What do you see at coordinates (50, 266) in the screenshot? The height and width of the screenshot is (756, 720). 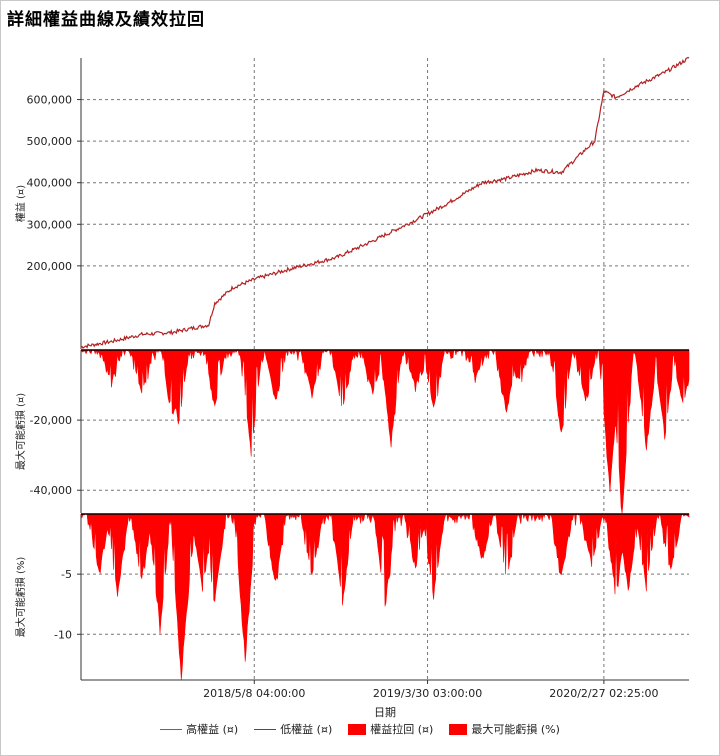 I see `y-tick-label: 200,000` at bounding box center [50, 266].